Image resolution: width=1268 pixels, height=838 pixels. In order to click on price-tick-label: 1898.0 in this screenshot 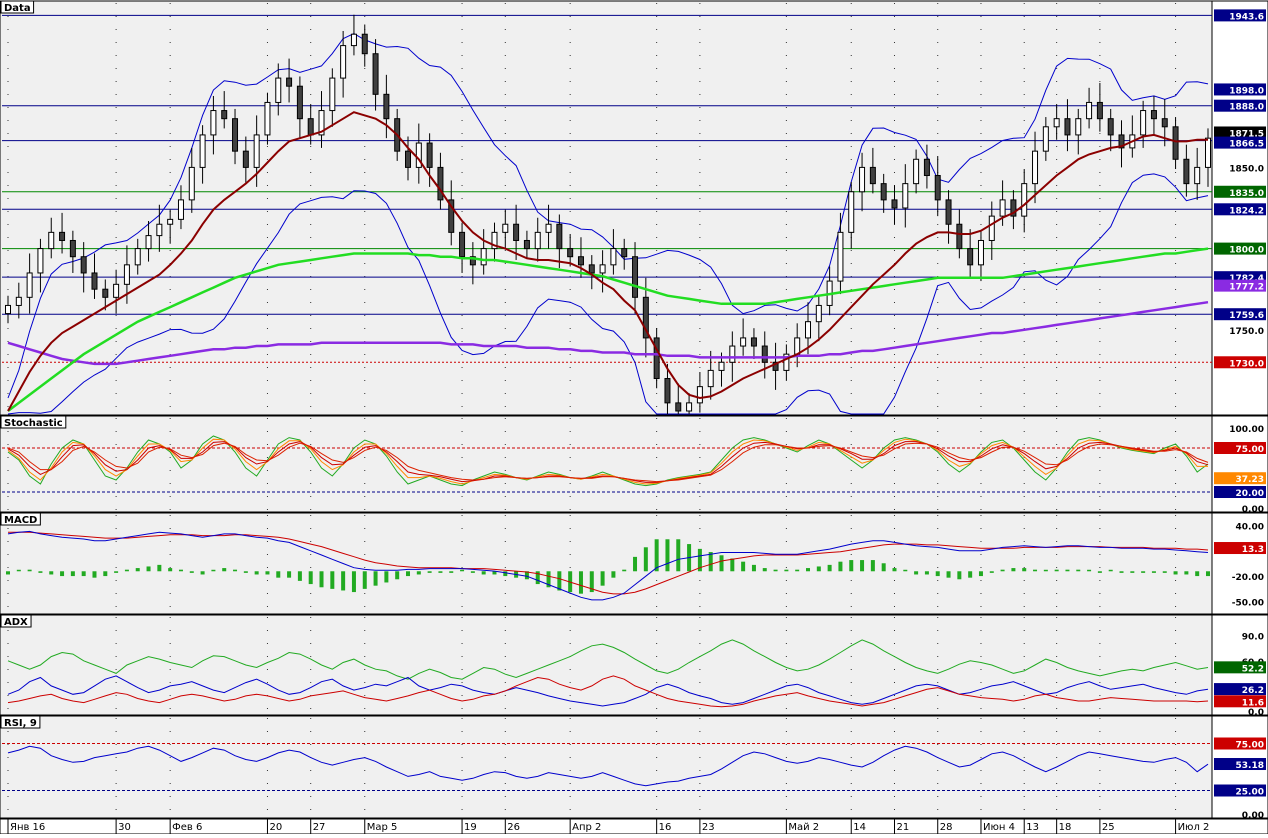, I will do `click(1246, 91)`.